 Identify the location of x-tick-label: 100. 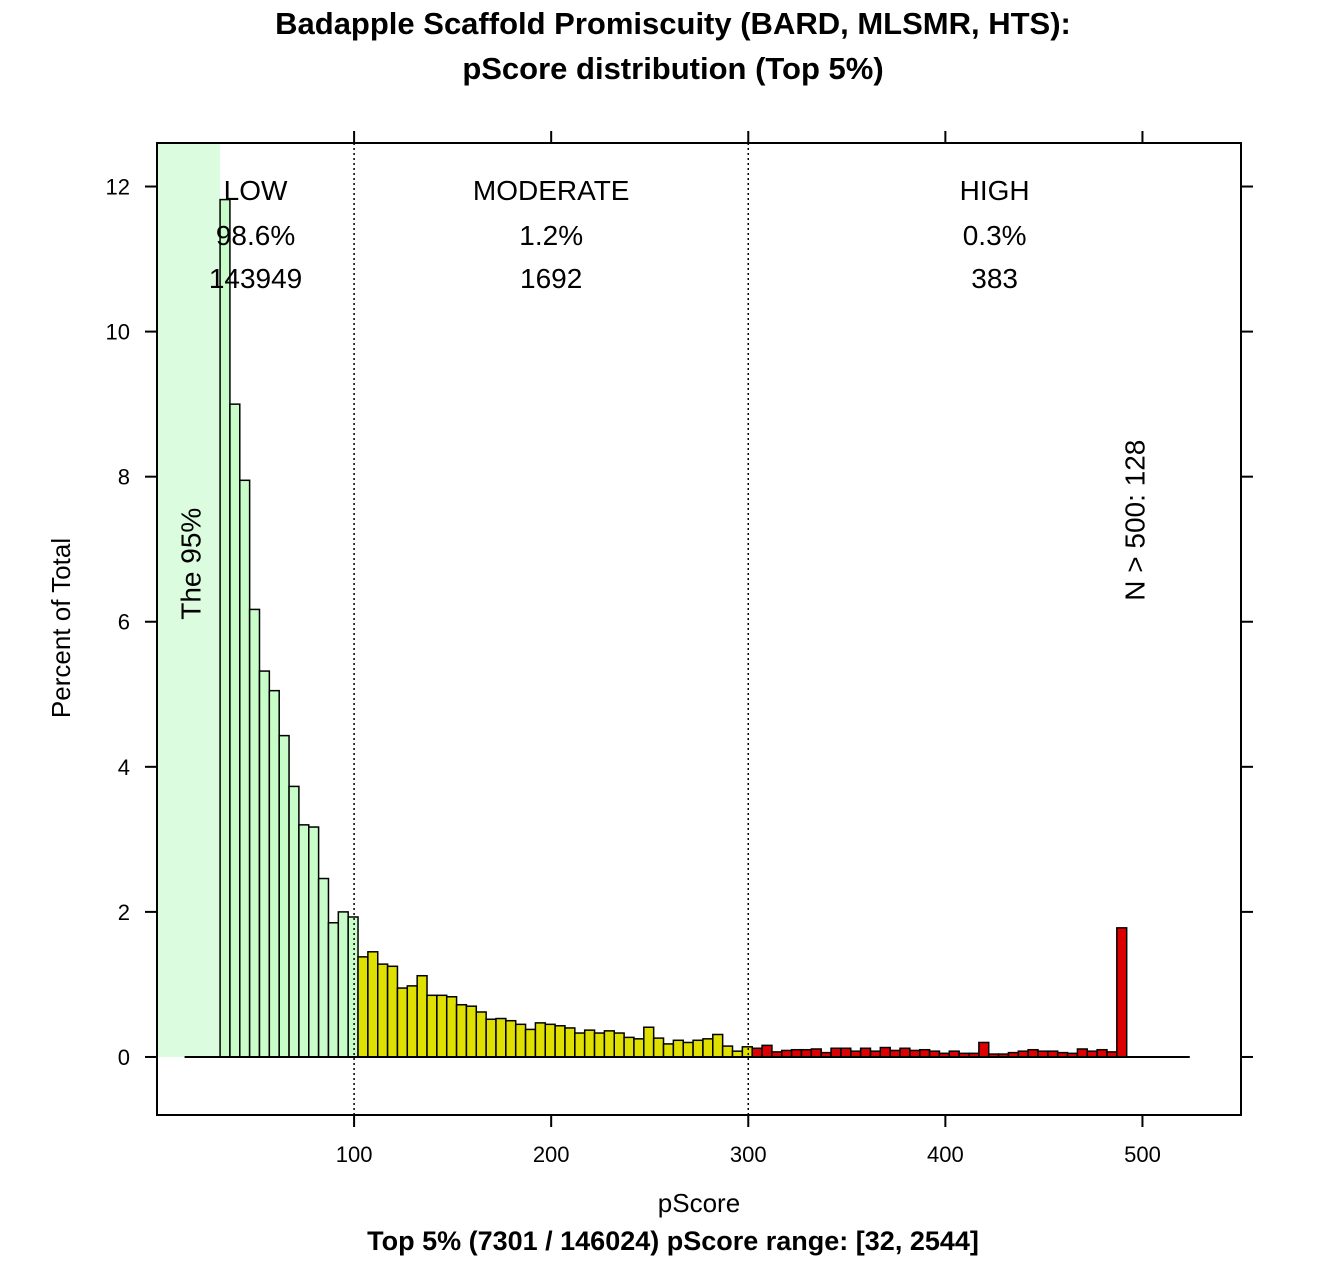
(354, 1154).